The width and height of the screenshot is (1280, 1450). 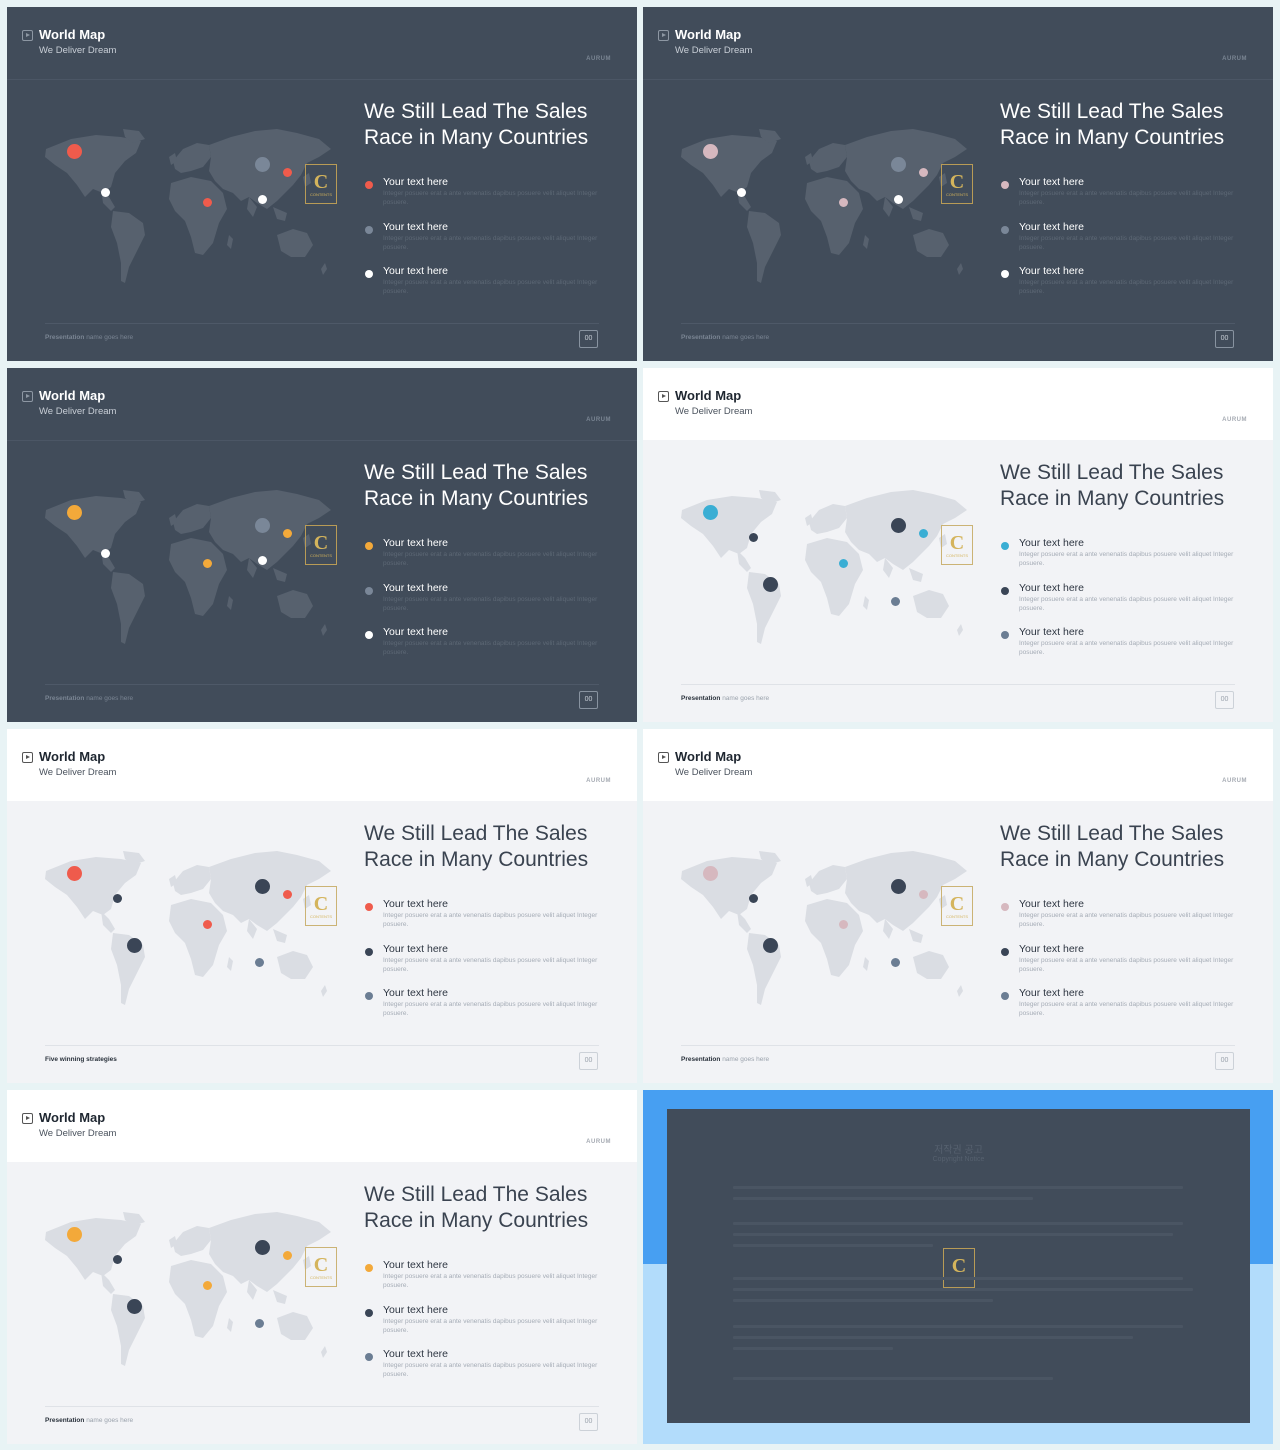 What do you see at coordinates (322, 1267) in the screenshot?
I see `slide-7: World Map We Deliver Dream AURUM` at bounding box center [322, 1267].